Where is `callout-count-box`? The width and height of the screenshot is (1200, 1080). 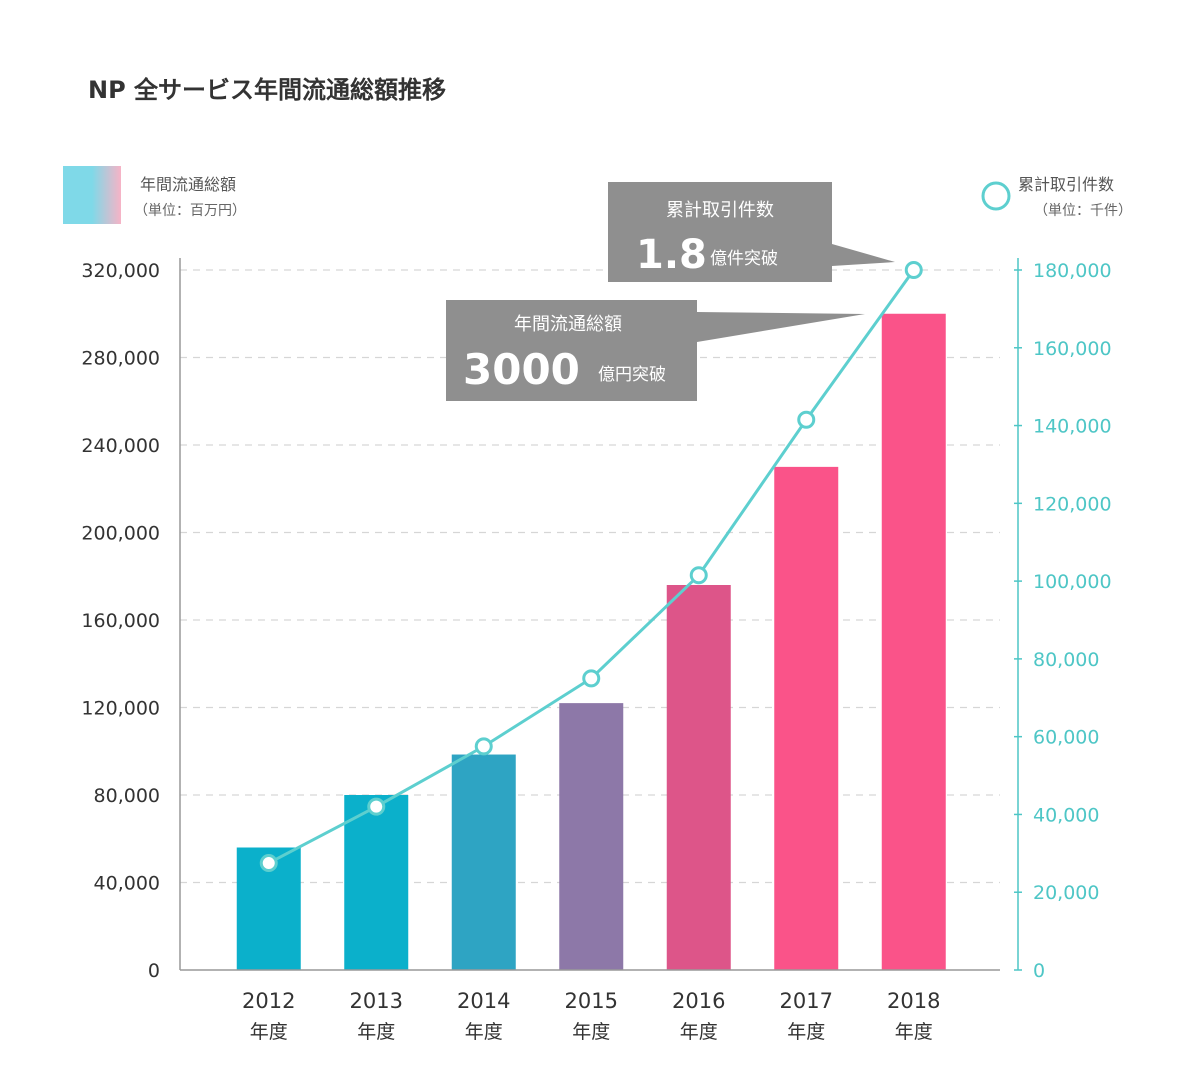 callout-count-box is located at coordinates (751, 232).